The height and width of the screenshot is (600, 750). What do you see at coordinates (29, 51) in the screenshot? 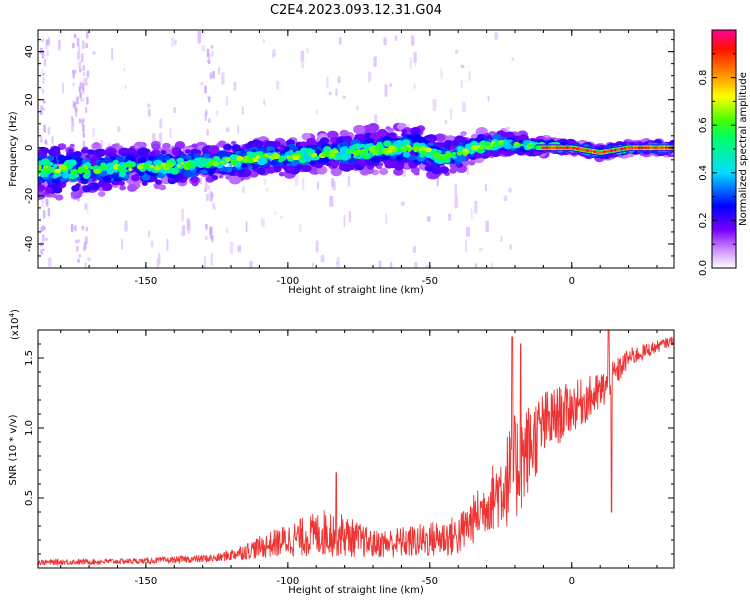
I see `y-tick-label: 40` at bounding box center [29, 51].